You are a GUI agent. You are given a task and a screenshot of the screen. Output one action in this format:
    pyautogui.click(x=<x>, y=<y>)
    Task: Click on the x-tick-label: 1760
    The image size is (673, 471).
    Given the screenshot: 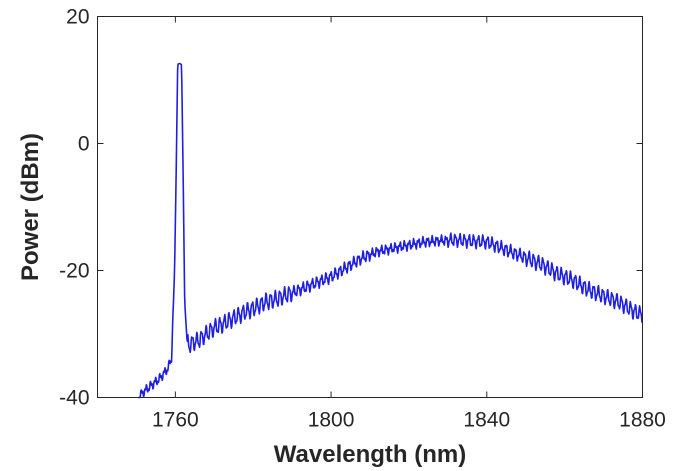 What is the action you would take?
    pyautogui.click(x=175, y=420)
    